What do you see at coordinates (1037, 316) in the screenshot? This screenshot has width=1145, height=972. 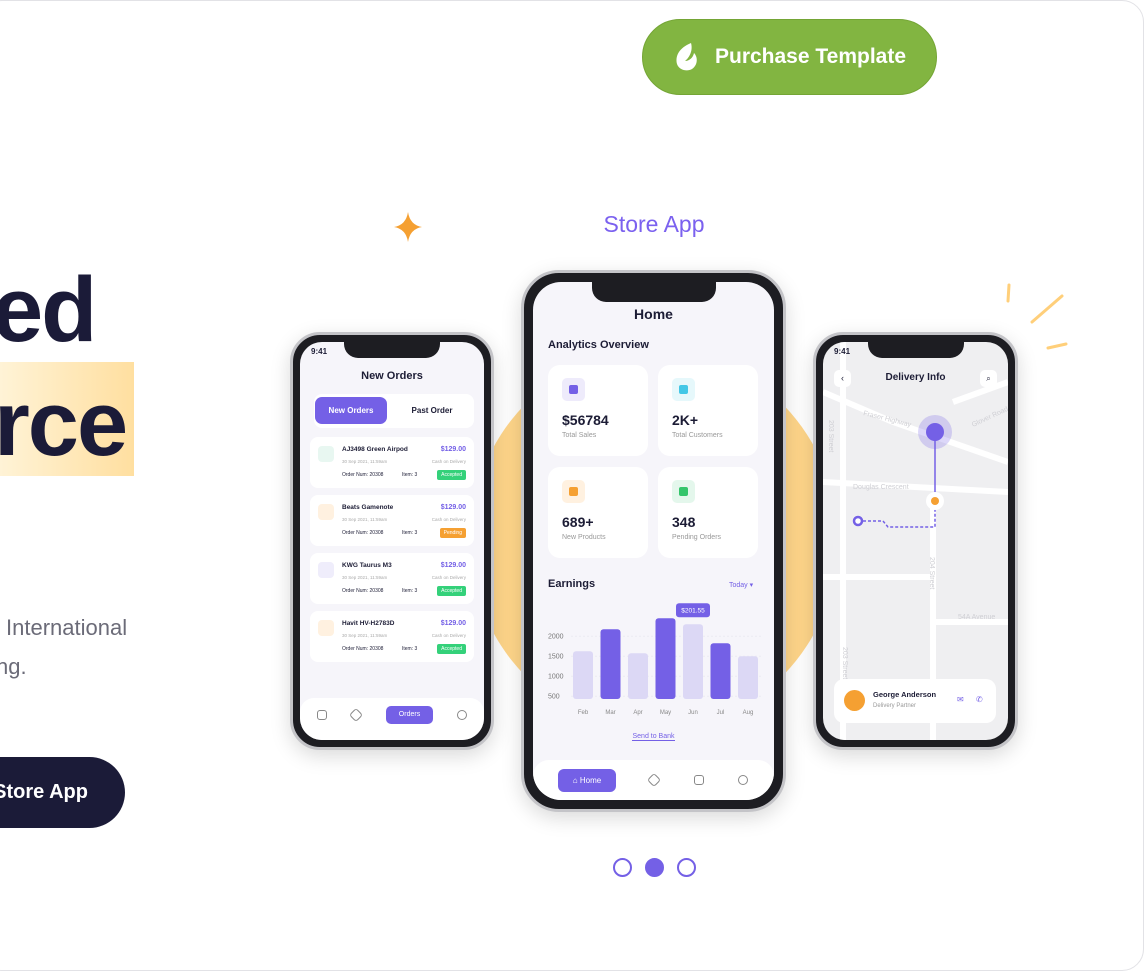 I see `sparkle-rays-icon` at bounding box center [1037, 316].